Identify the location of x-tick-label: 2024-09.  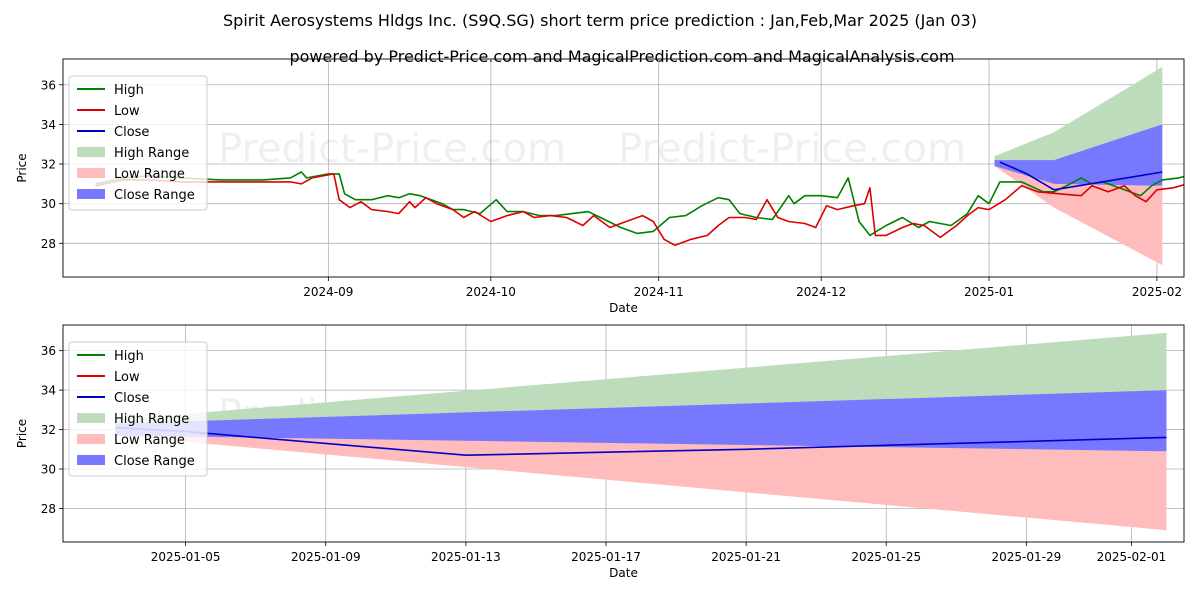
(328, 292).